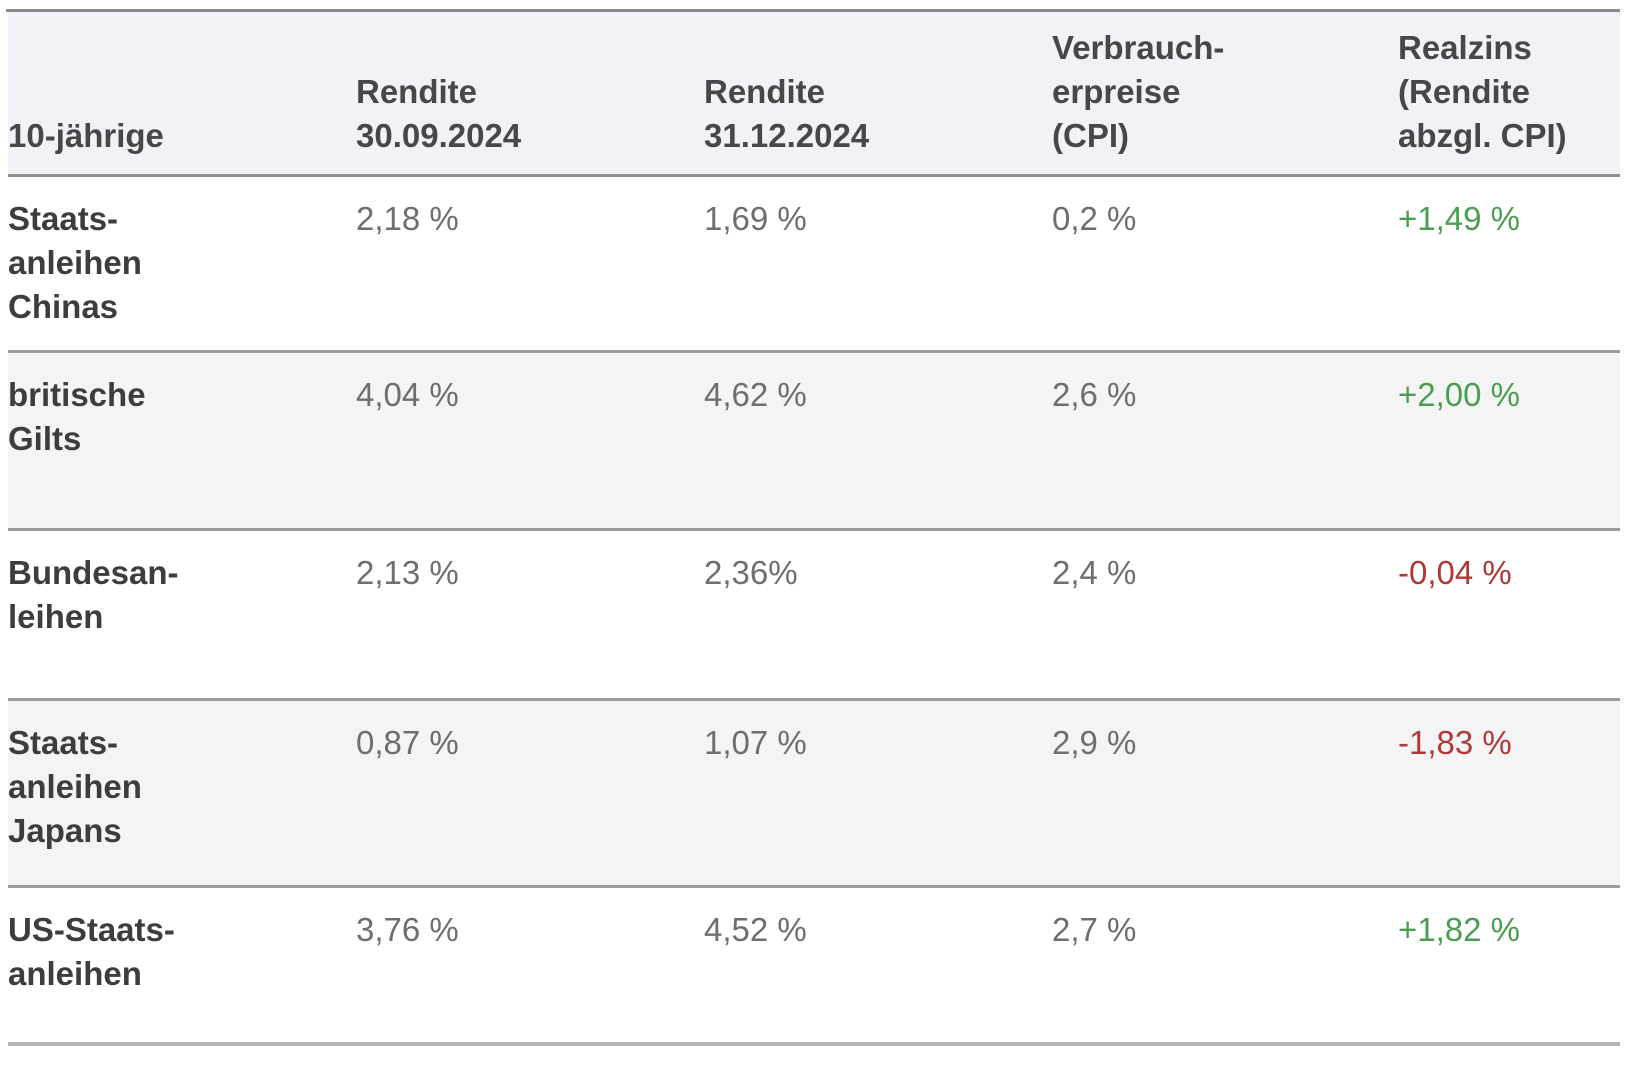 The width and height of the screenshot is (1626, 1080). Describe the element at coordinates (1094, 394) in the screenshot. I see `cpi-value: 2,6 %` at that location.